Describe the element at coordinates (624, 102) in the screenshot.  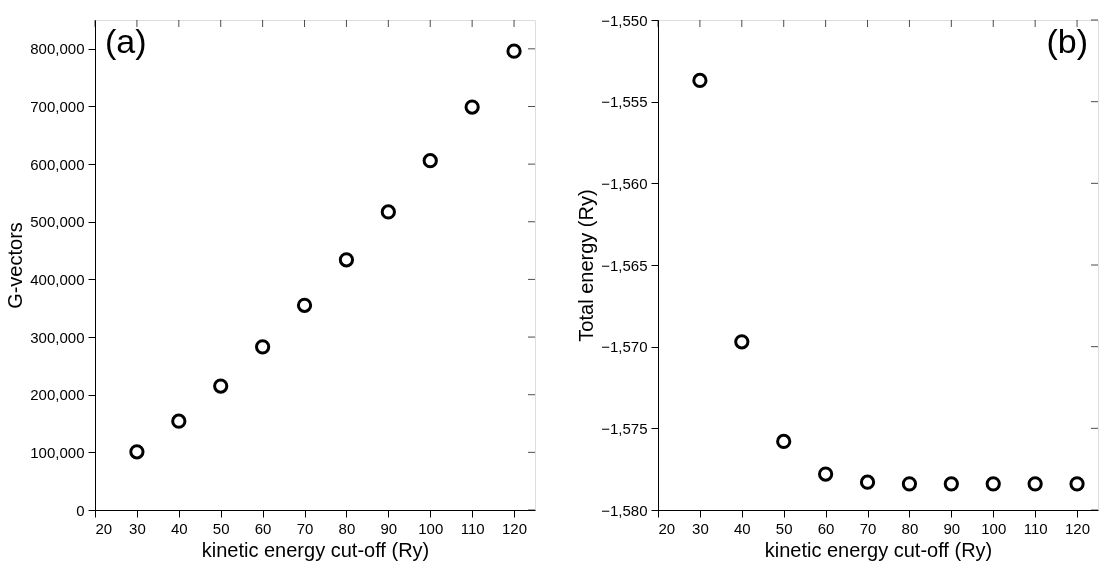
I see `y-tick-label: −1,555` at that location.